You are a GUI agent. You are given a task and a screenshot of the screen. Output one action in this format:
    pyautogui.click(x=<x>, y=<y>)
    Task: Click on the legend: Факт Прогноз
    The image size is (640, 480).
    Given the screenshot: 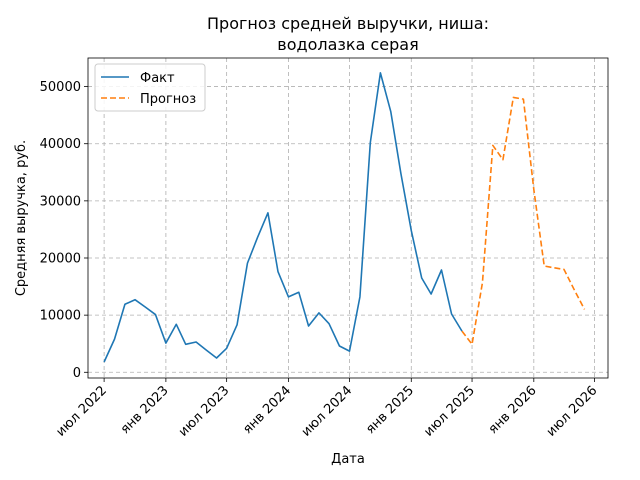 What is the action you would take?
    pyautogui.click(x=150, y=87)
    